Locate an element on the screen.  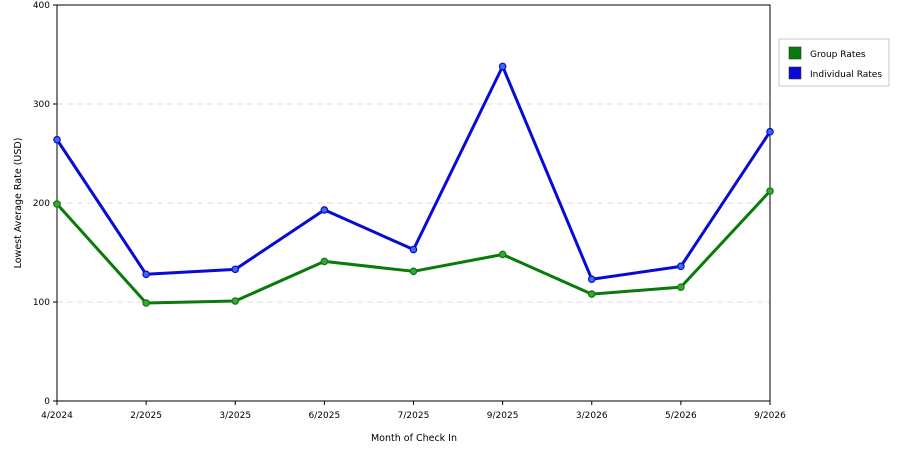
x-tick-label: 4/2024 is located at coordinates (57, 416).